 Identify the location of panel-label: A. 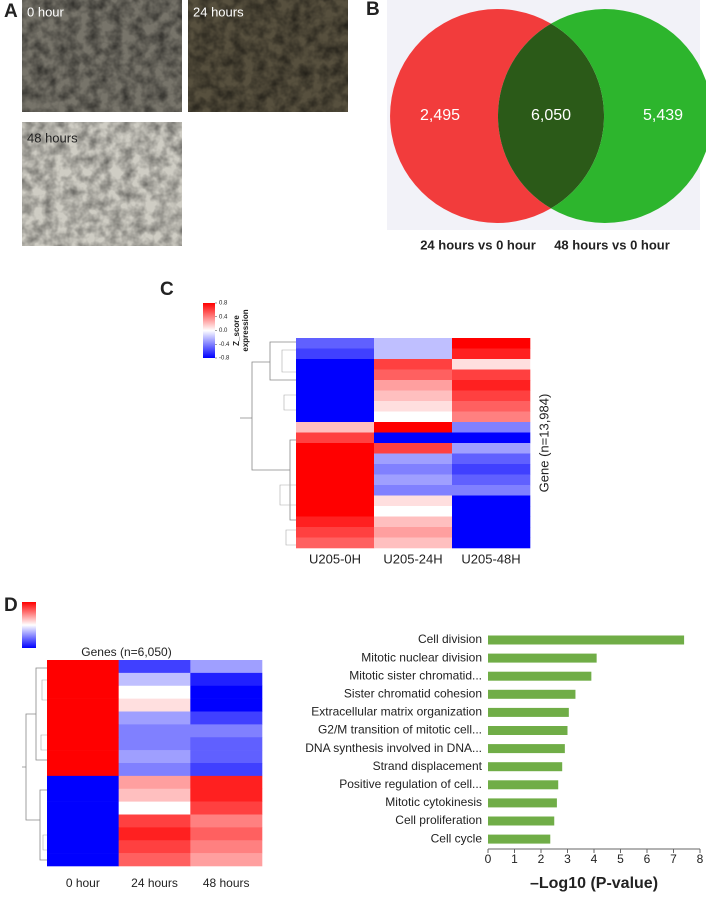
(11, 11).